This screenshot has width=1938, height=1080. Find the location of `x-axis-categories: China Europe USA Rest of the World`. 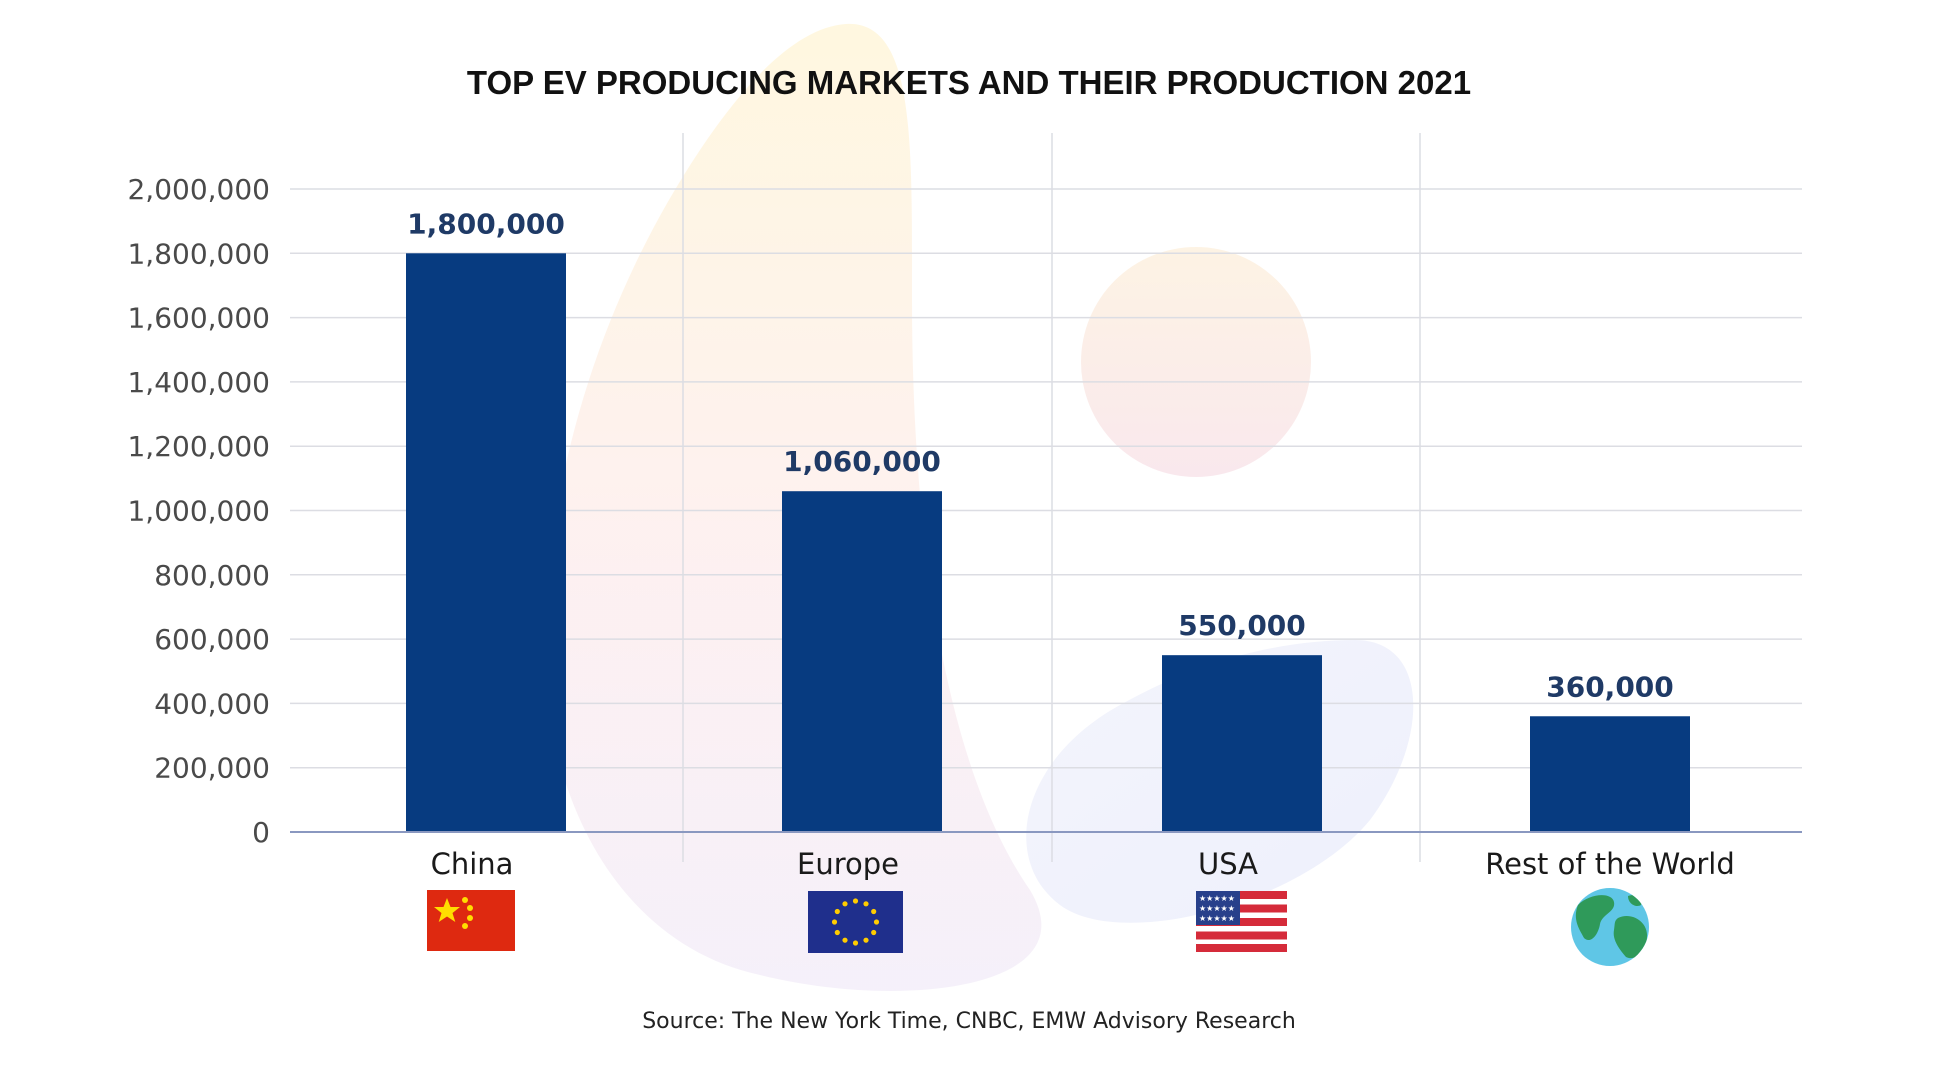

x-axis-categories: China Europe USA Rest of the World is located at coordinates (1083, 864).